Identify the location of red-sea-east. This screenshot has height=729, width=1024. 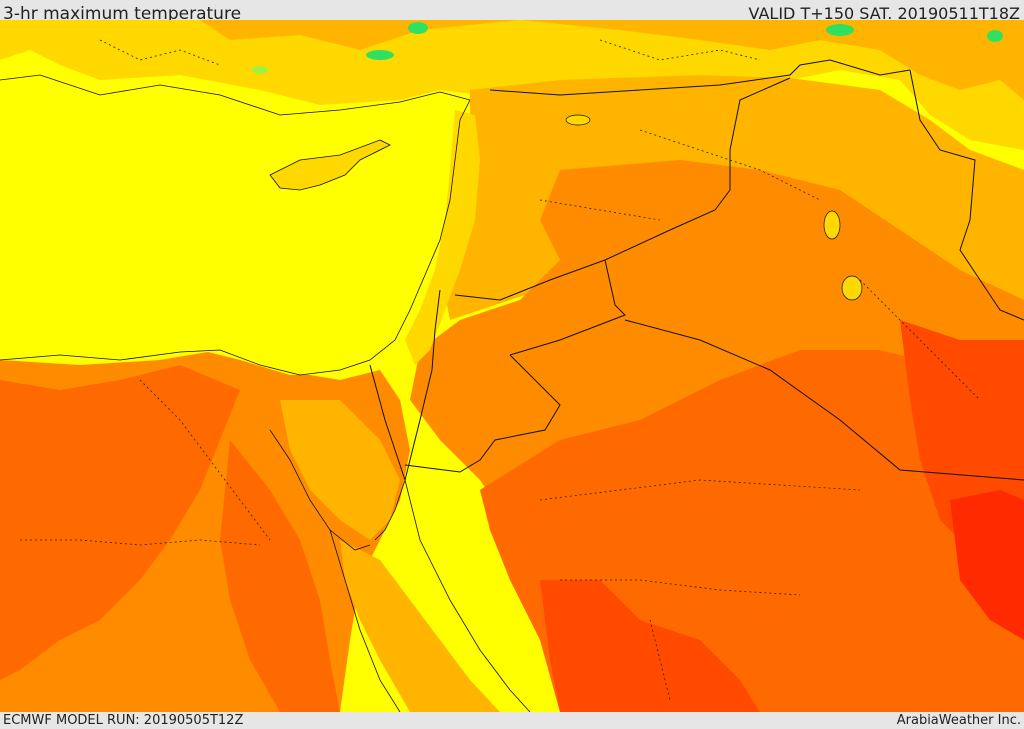
(467, 595).